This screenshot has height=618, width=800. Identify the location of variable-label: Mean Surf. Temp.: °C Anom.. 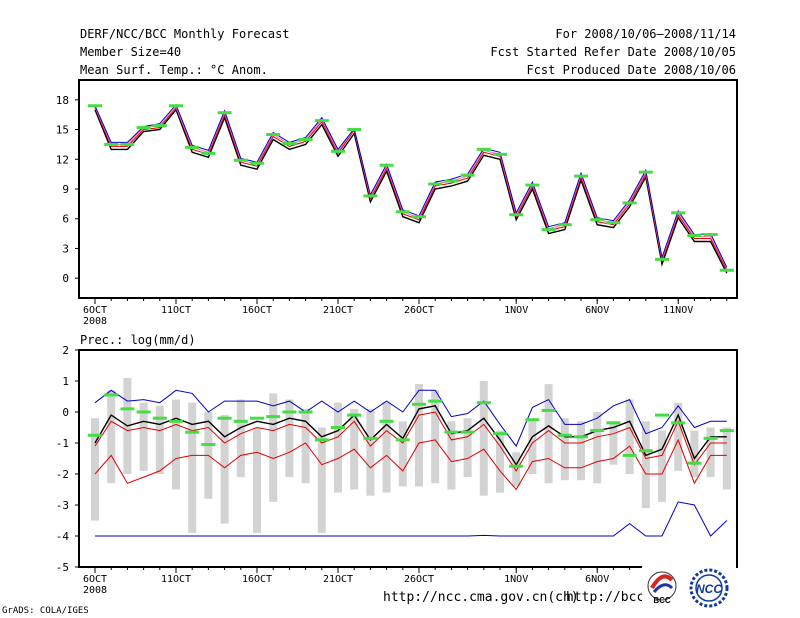
(174, 70).